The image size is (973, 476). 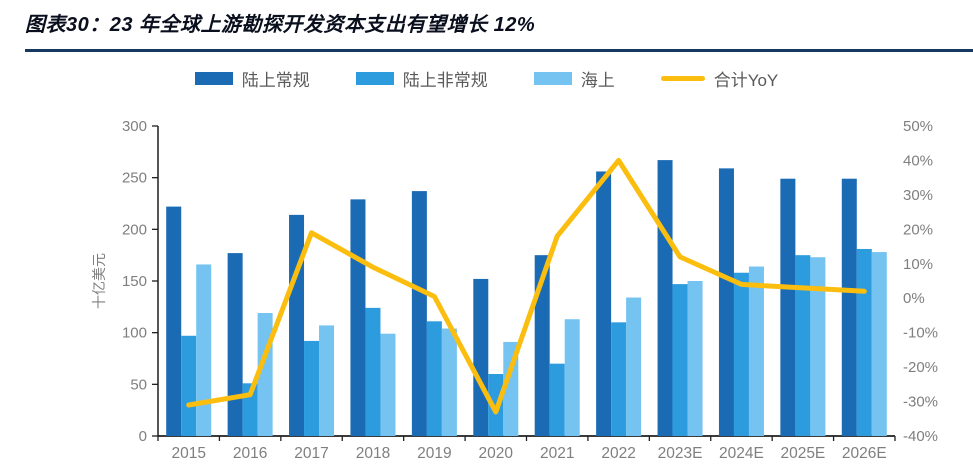 I want to click on legend-label-total-yoy: 合计YoY, so click(x=746, y=80).